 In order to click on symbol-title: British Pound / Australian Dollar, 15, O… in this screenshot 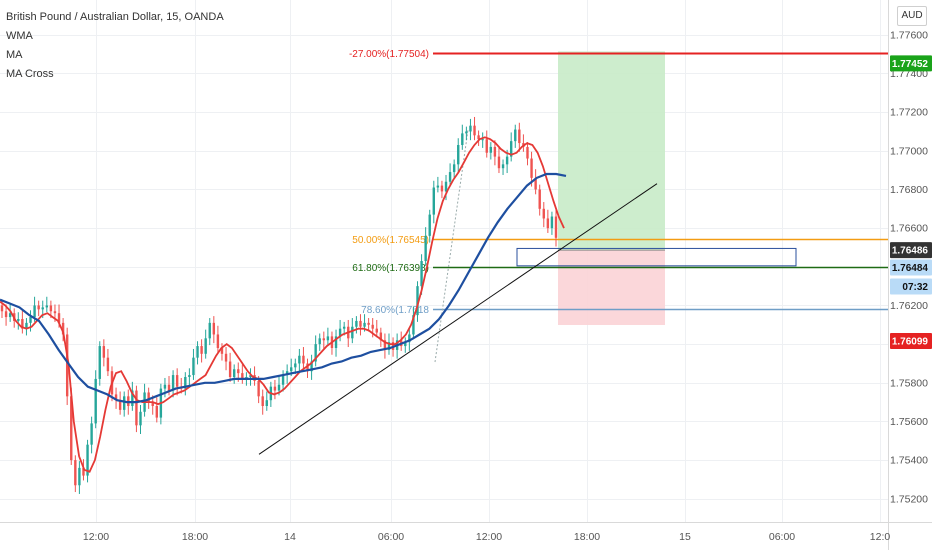, I will do `click(115, 17)`.